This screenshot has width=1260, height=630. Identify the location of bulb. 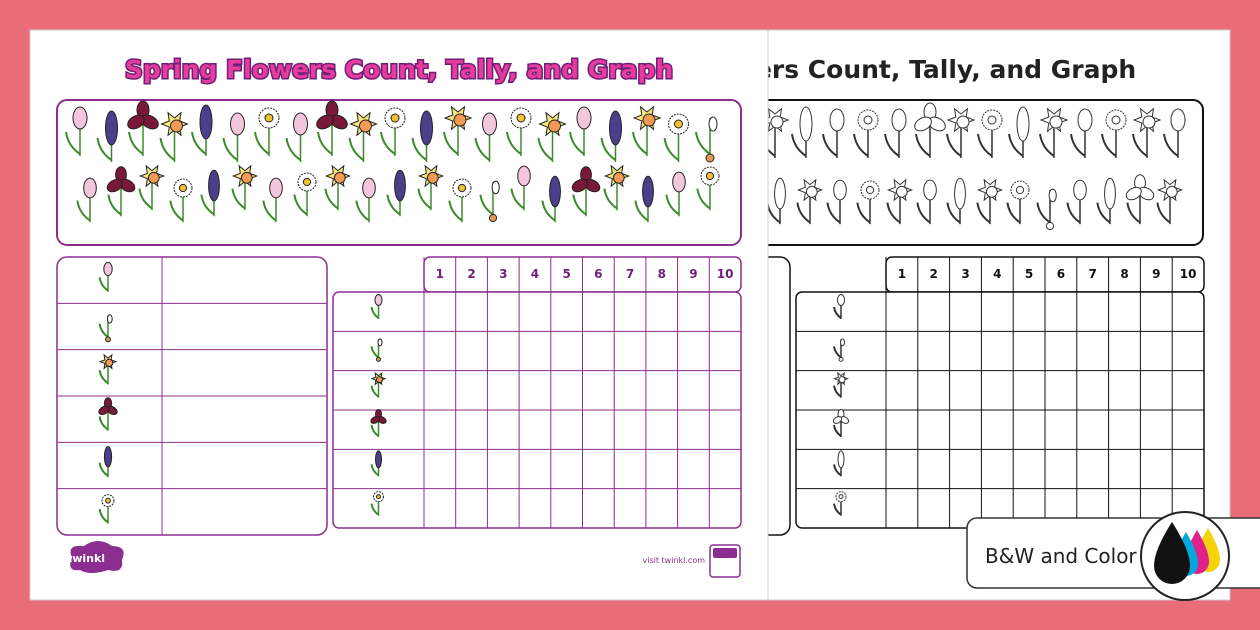
(710, 158).